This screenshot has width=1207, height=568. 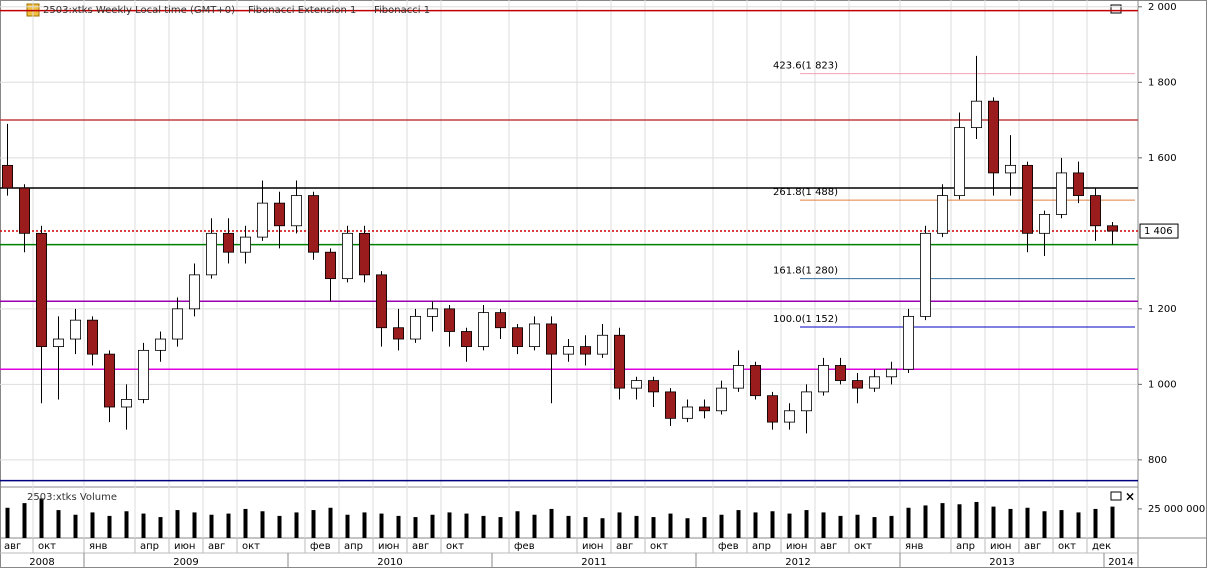 What do you see at coordinates (1162, 158) in the screenshot?
I see `y-tick-label: 1 600` at bounding box center [1162, 158].